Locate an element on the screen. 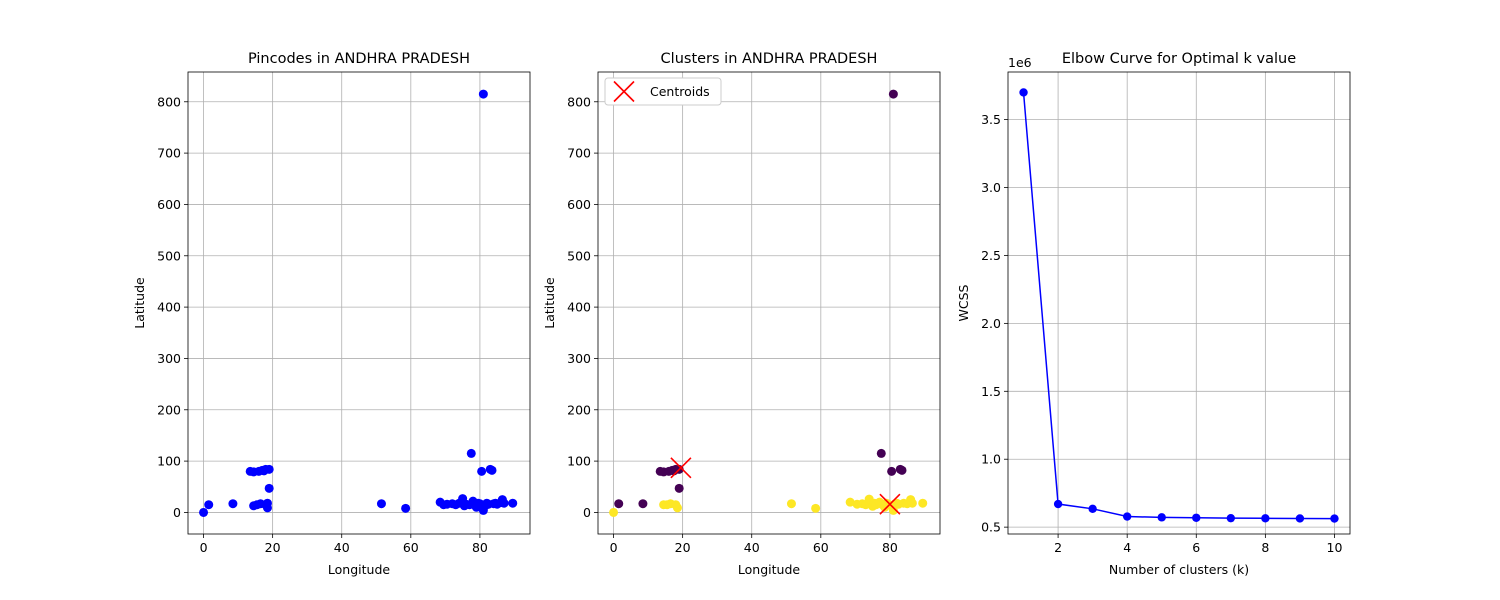 The height and width of the screenshot is (600, 1500). x-tick-label: 2 is located at coordinates (1058, 547).